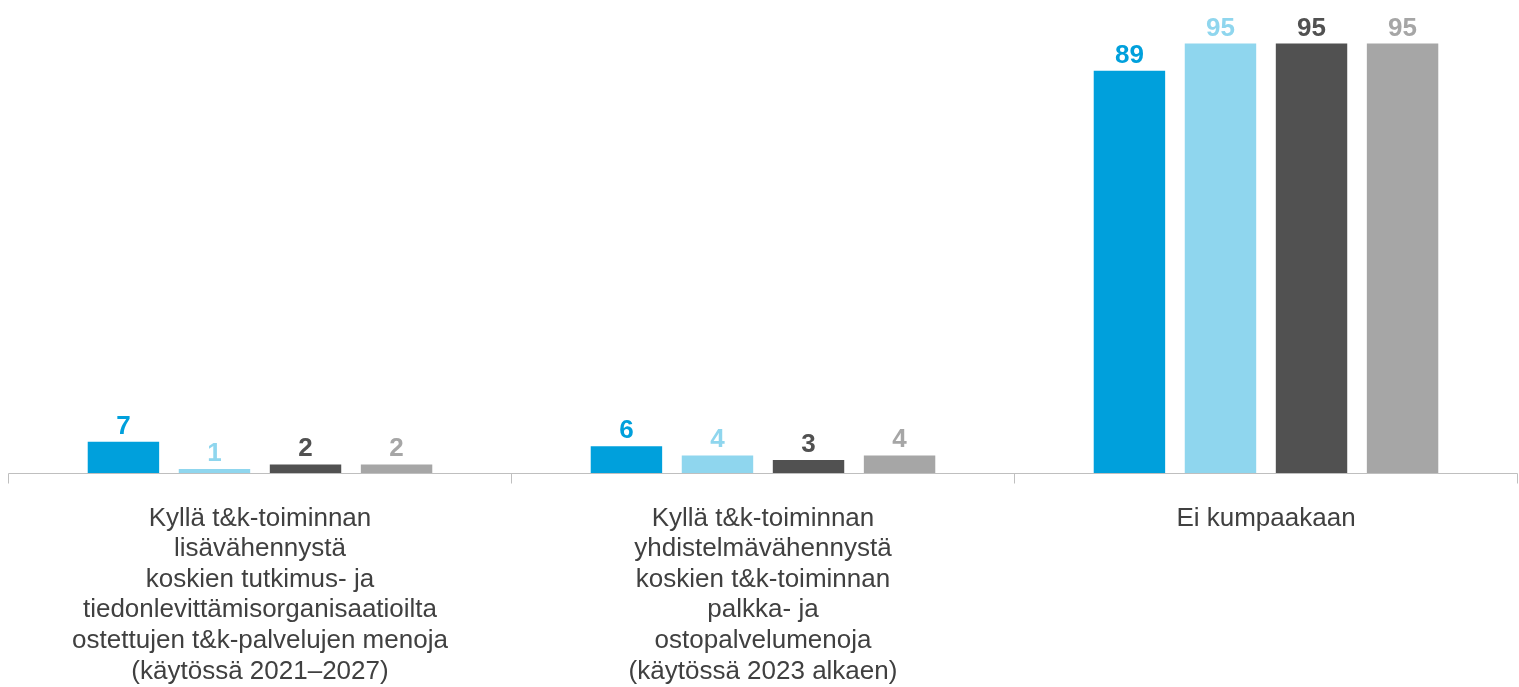  I want to click on data-label: 7, so click(123, 424).